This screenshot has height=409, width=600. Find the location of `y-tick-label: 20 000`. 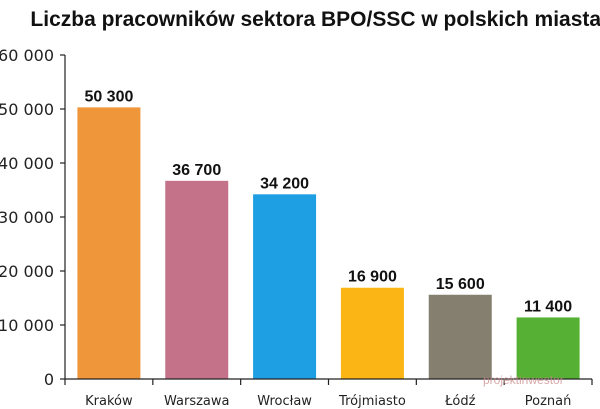

y-tick-label: 20 000 is located at coordinates (27, 271).